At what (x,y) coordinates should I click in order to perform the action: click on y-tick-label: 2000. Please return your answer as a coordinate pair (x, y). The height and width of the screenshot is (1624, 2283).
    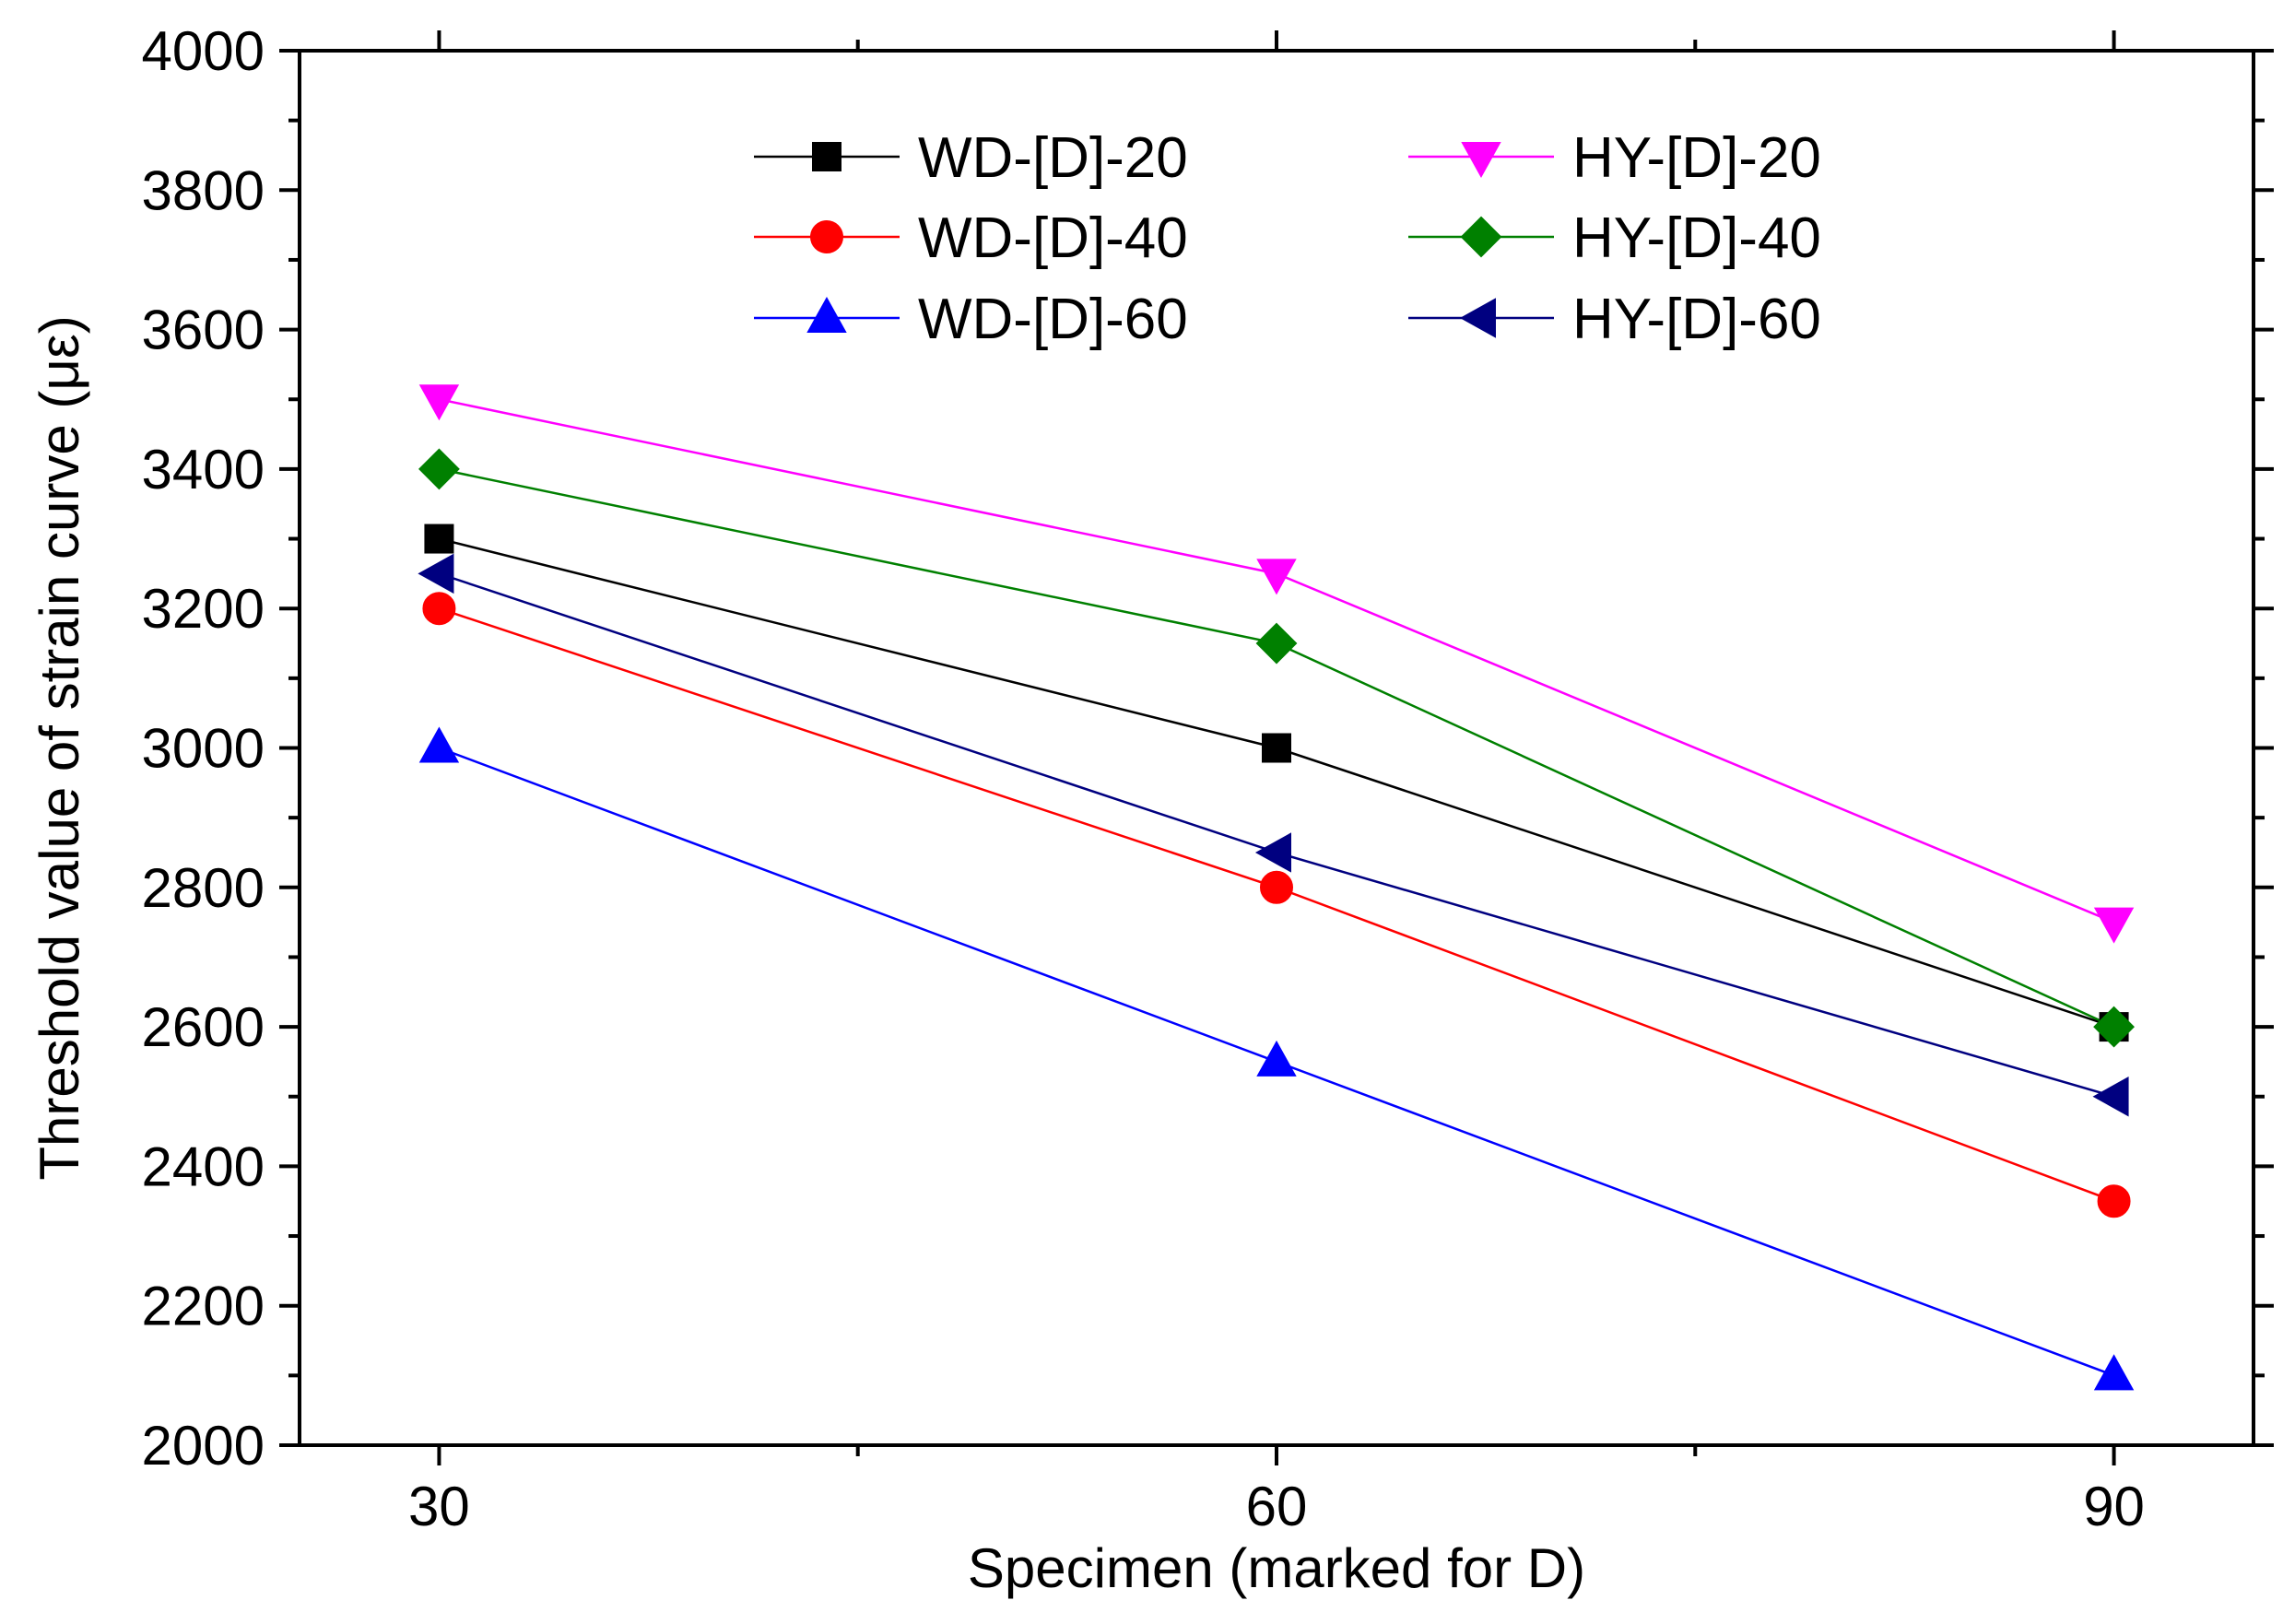
    Looking at the image, I should click on (203, 1446).